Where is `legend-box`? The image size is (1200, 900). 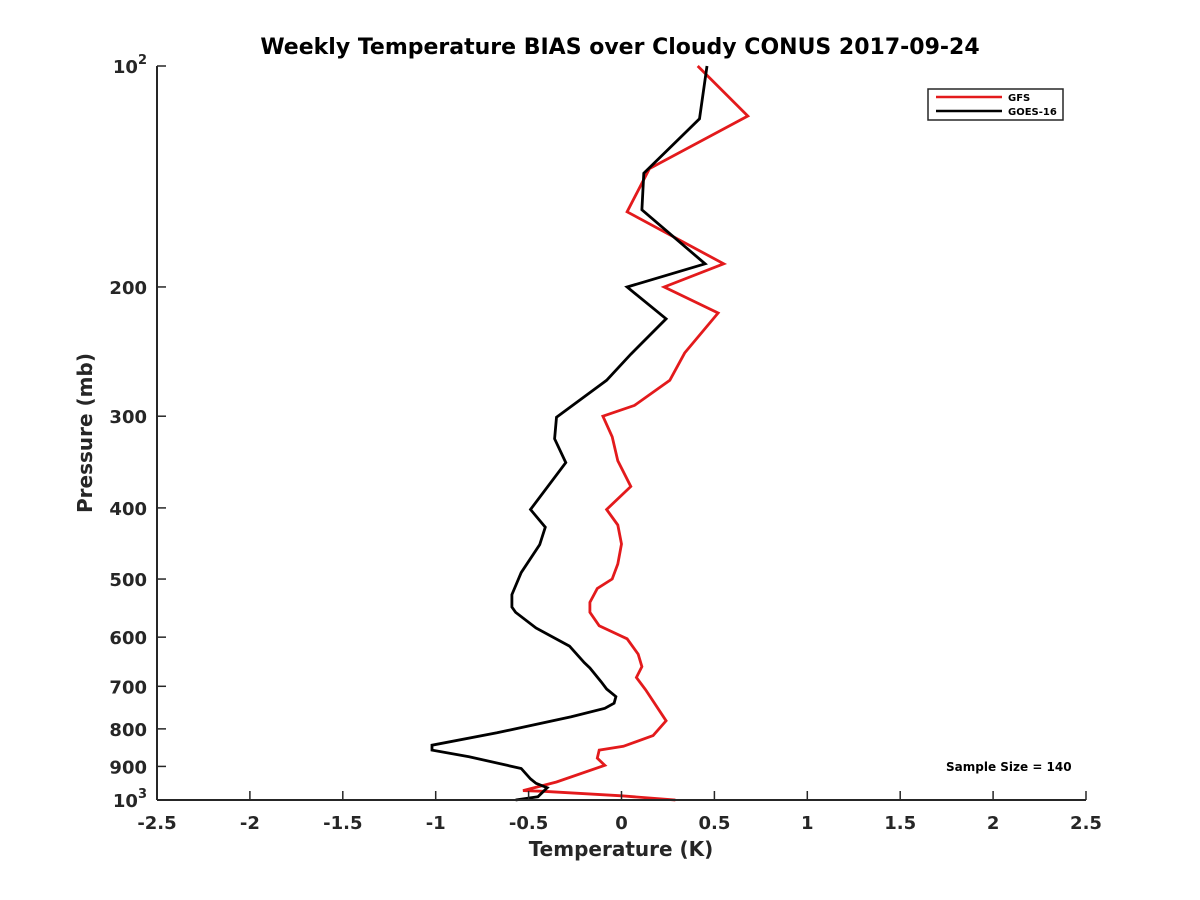 legend-box is located at coordinates (995, 104).